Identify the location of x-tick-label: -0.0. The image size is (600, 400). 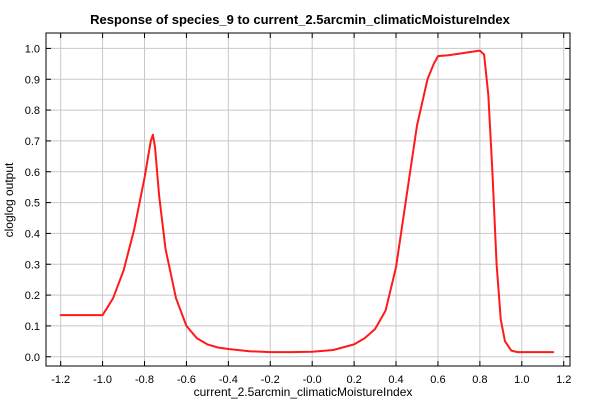
(312, 380).